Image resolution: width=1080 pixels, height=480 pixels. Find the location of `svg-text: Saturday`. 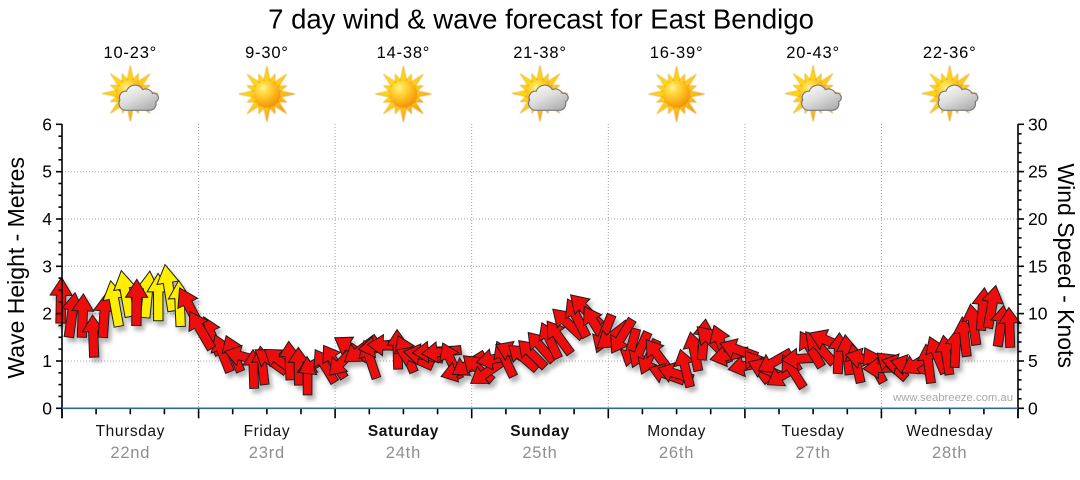

svg-text: Saturday is located at coordinates (403, 431).